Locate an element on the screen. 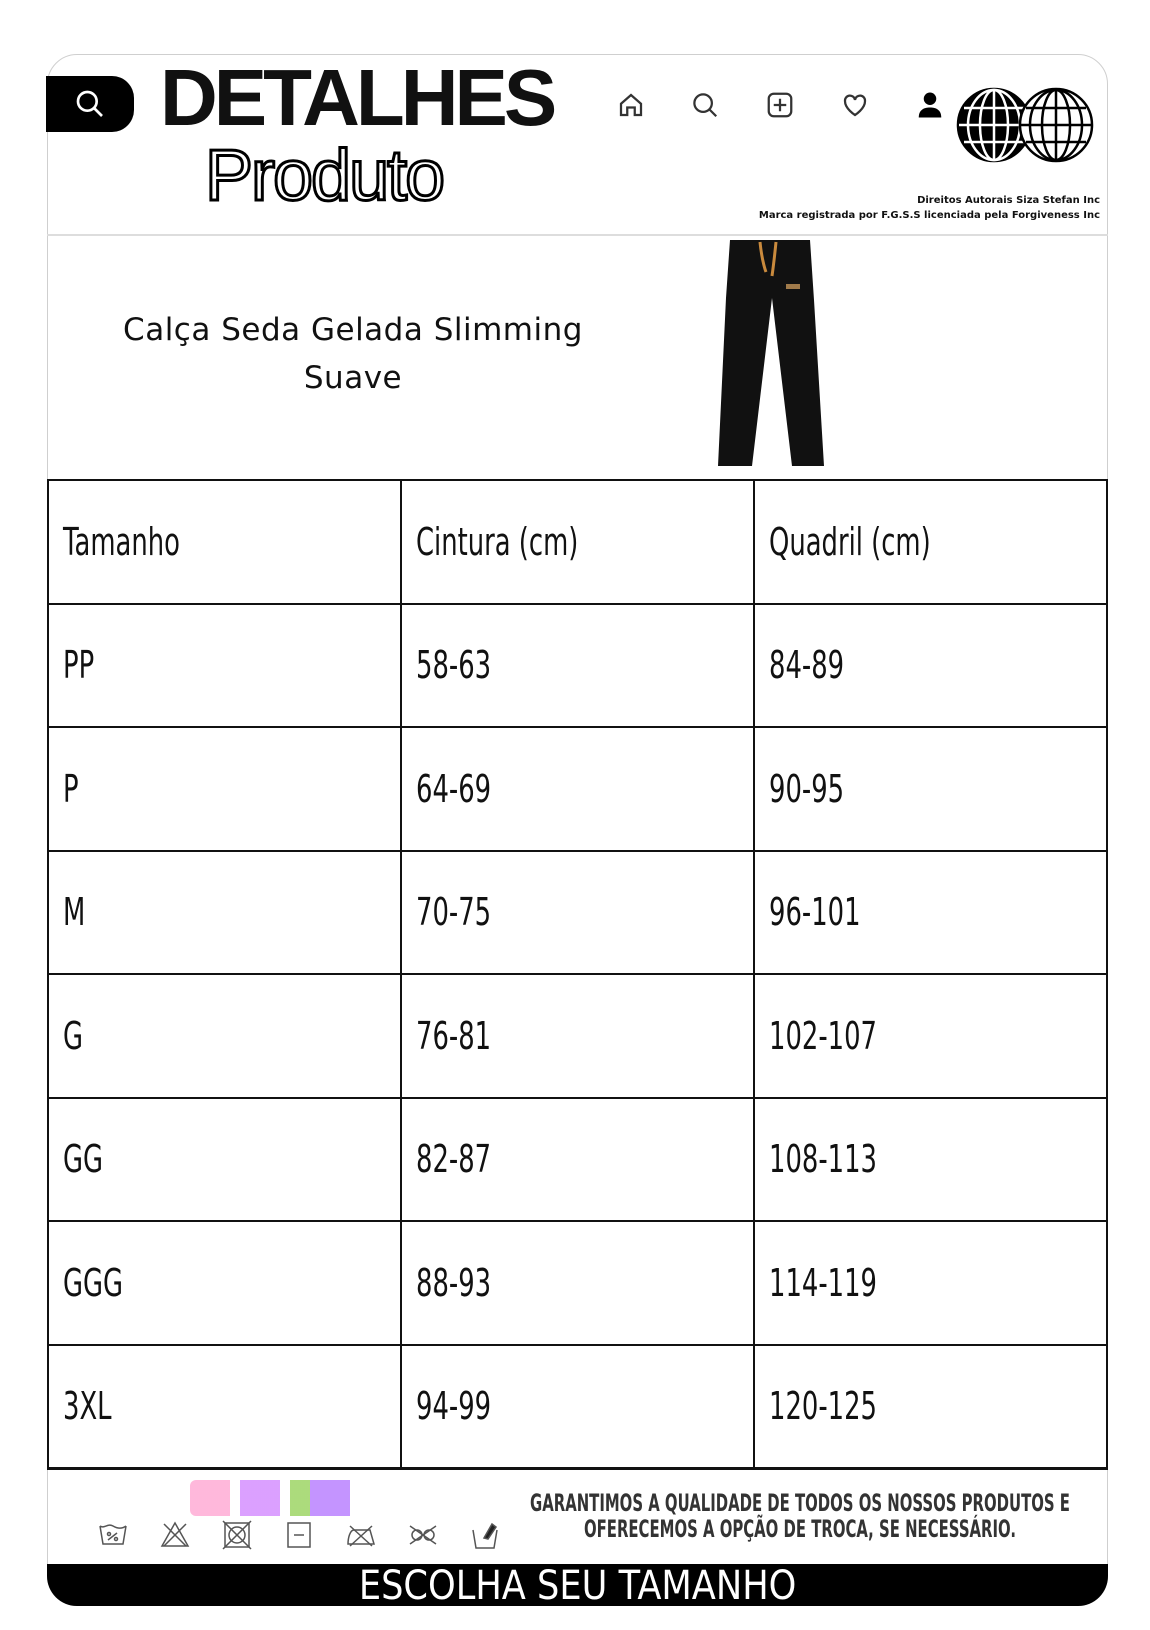 This screenshot has height=1630, width=1150. table-row: P 64-69 90-95 is located at coordinates (578, 789).